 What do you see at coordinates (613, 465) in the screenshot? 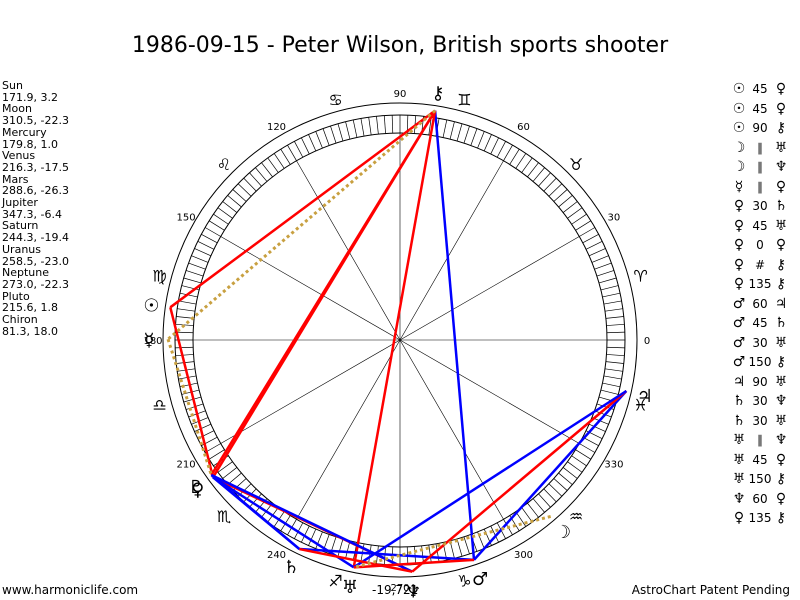
I see `degree-label: 330` at bounding box center [613, 465].